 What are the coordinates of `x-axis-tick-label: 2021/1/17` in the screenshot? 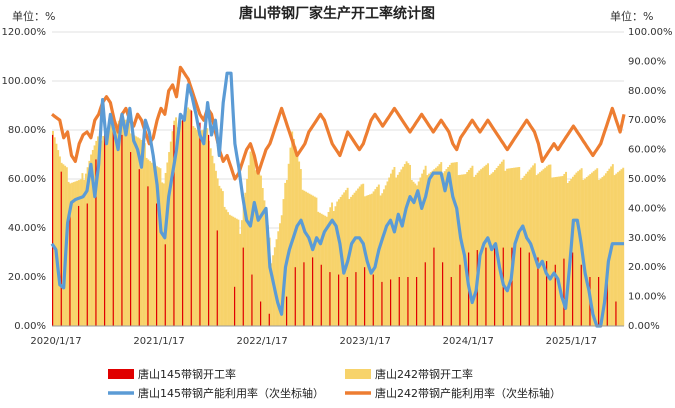 It's located at (158, 341).